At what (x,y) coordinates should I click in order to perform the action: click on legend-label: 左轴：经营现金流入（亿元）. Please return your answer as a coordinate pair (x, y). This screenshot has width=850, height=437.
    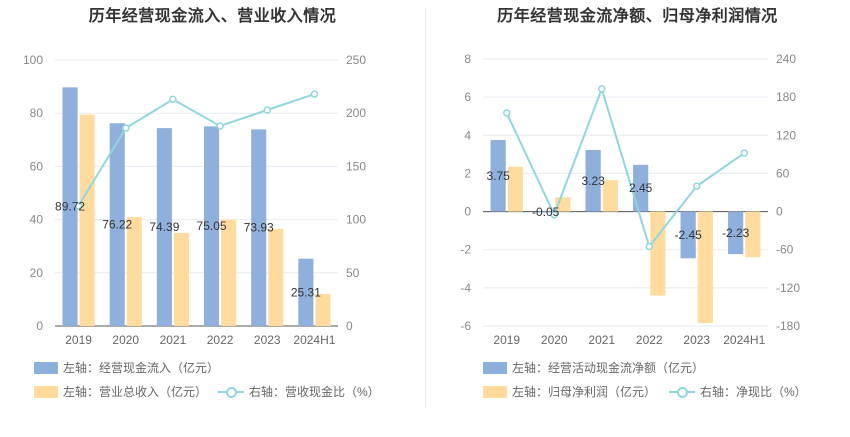
    Looking at the image, I should click on (141, 368).